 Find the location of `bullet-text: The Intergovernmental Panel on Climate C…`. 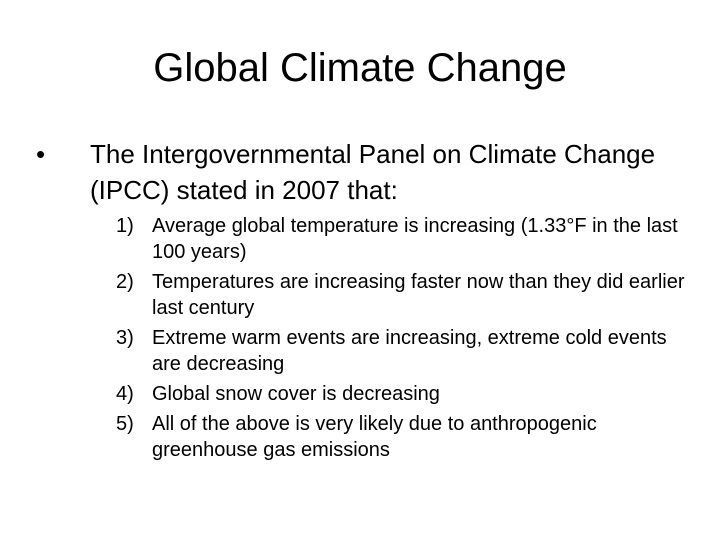

bullet-text: The Intergovernmental Panel on Climate C… is located at coordinates (373, 172).